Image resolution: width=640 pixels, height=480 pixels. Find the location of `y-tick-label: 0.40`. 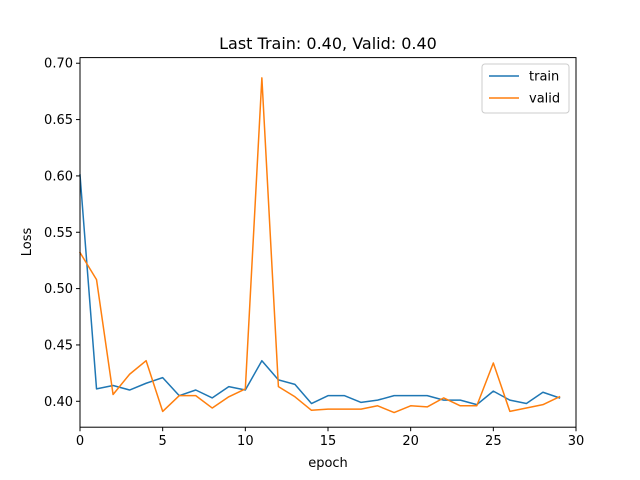

y-tick-label: 0.40 is located at coordinates (58, 402).